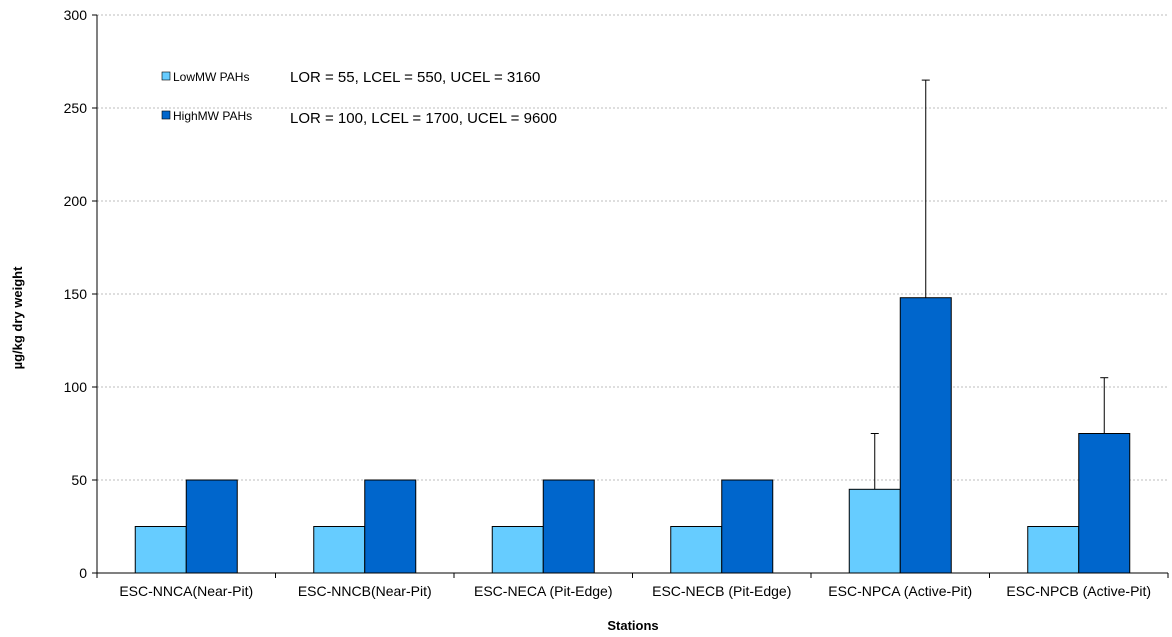 This screenshot has width=1172, height=637. What do you see at coordinates (211, 77) in the screenshot?
I see `legend-label-lowmw: LowMW PAHs` at bounding box center [211, 77].